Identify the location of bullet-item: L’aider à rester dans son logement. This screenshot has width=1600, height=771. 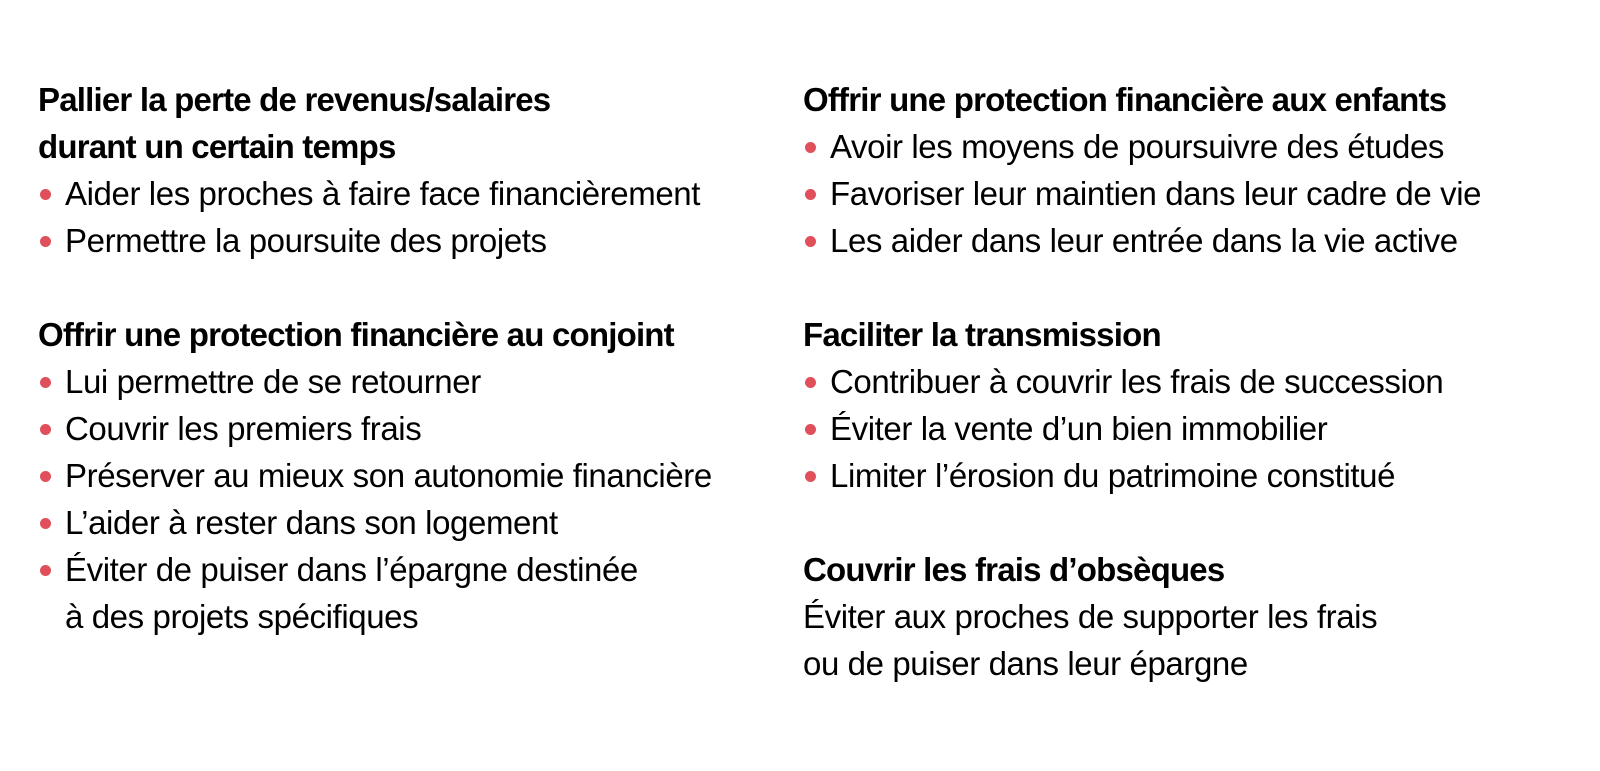
(405, 522).